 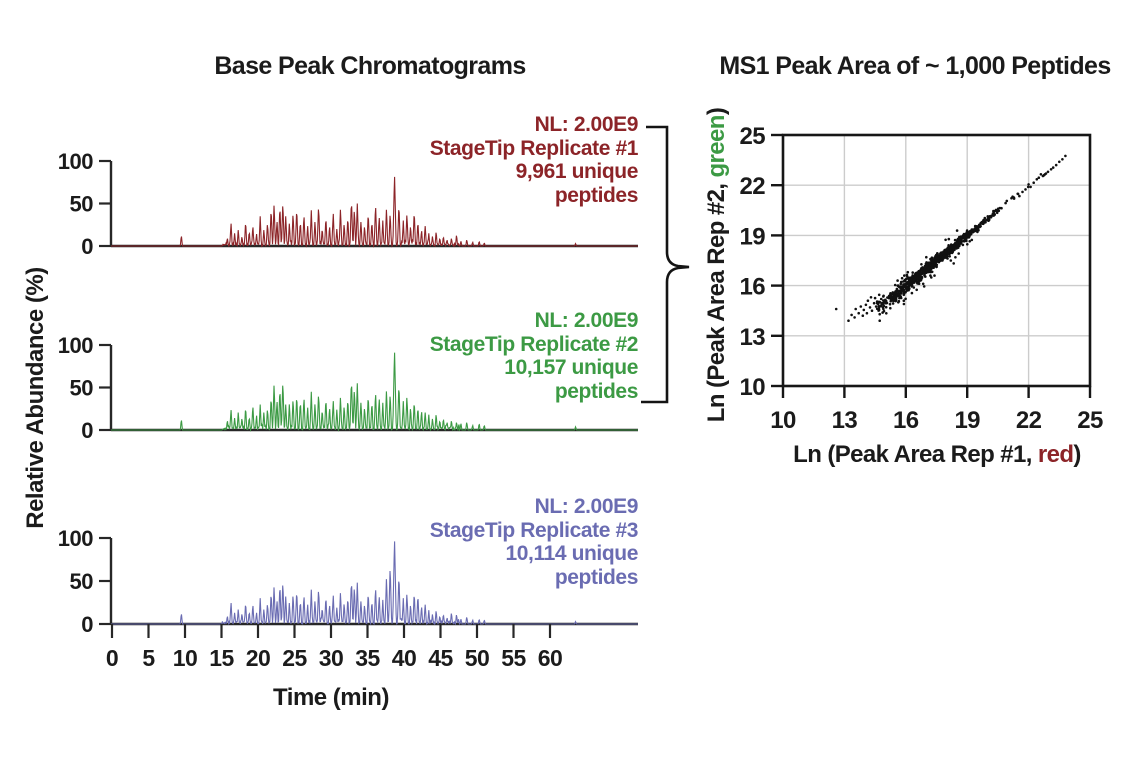 I want to click on scatter-points, so click(x=950, y=238).